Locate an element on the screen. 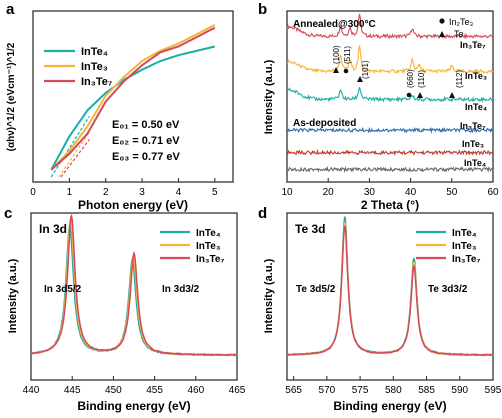 The image size is (502, 418). panel-a-letter: a is located at coordinates (10, 9).